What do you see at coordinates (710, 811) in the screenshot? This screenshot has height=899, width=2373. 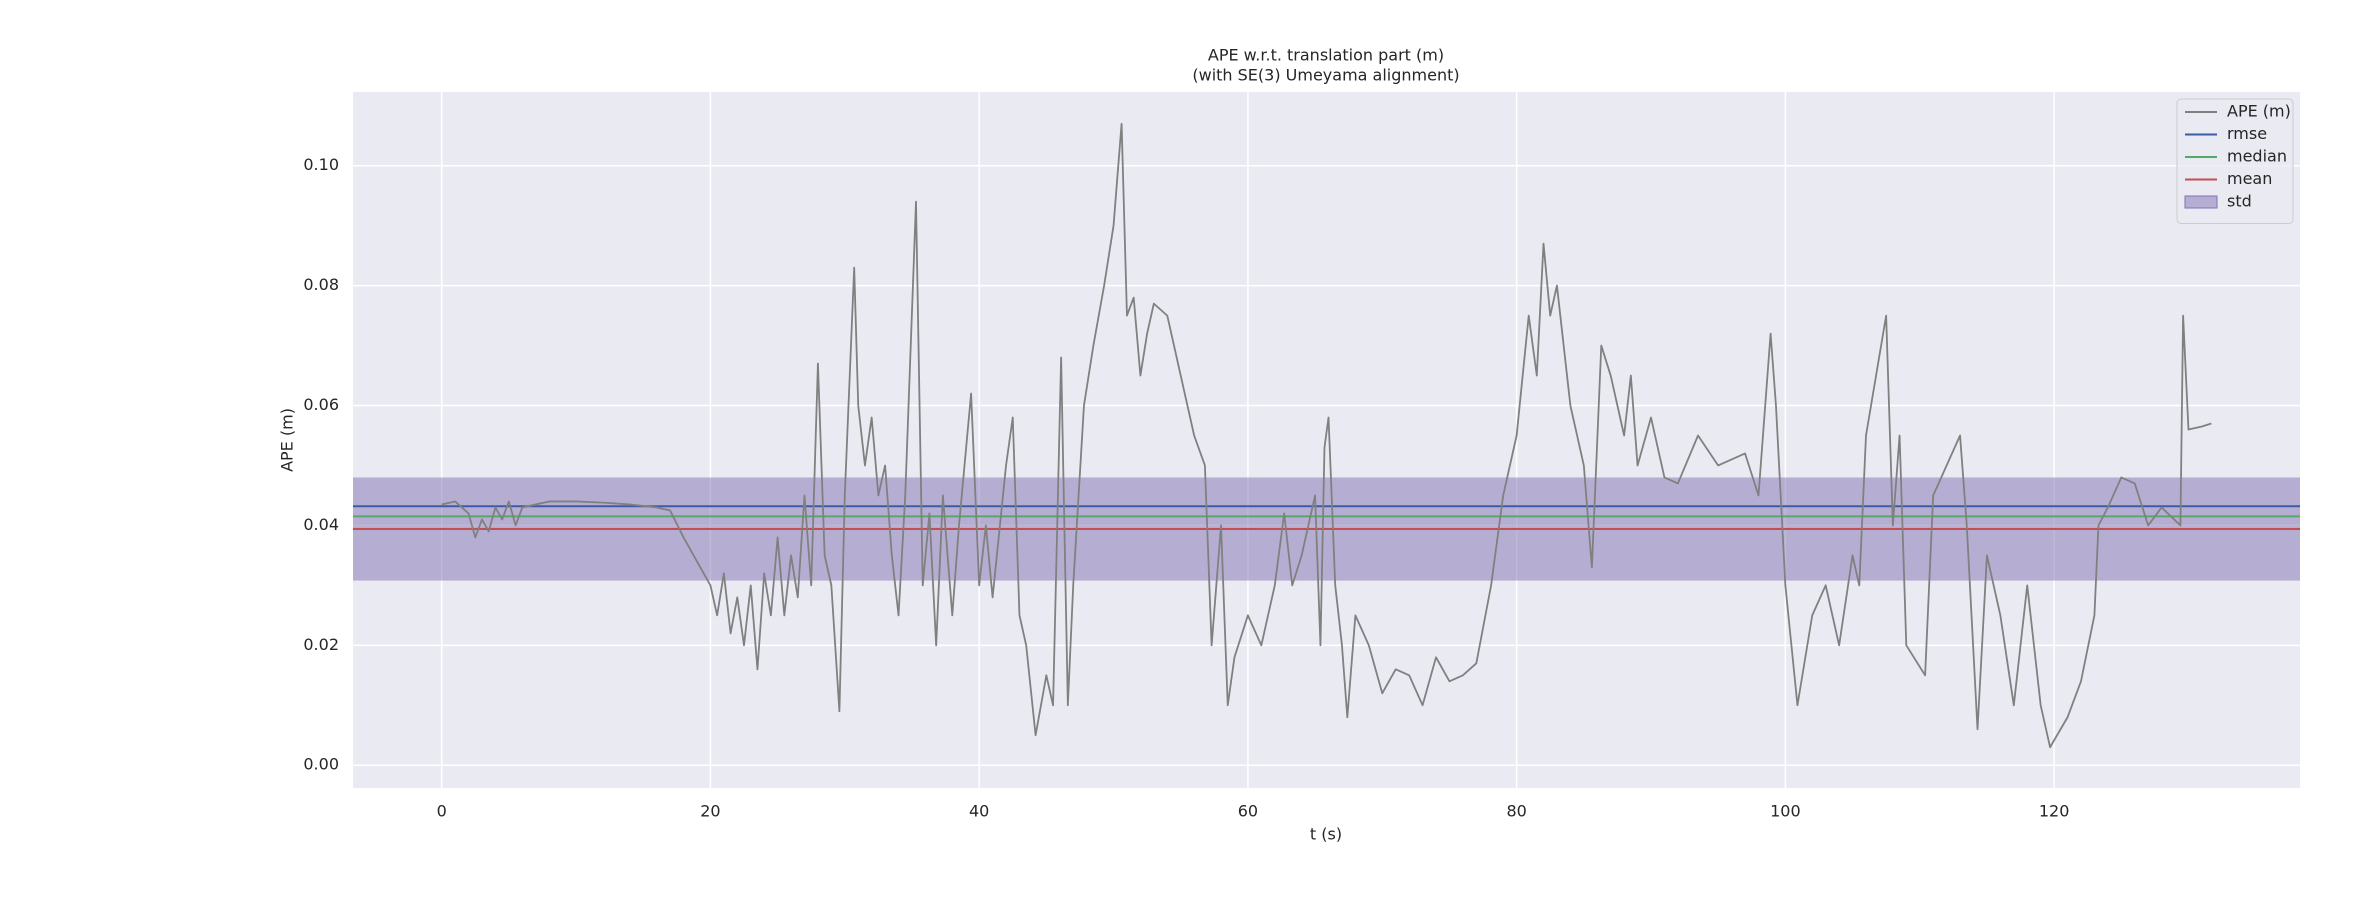 I see `x-tick-label: 20` at bounding box center [710, 811].